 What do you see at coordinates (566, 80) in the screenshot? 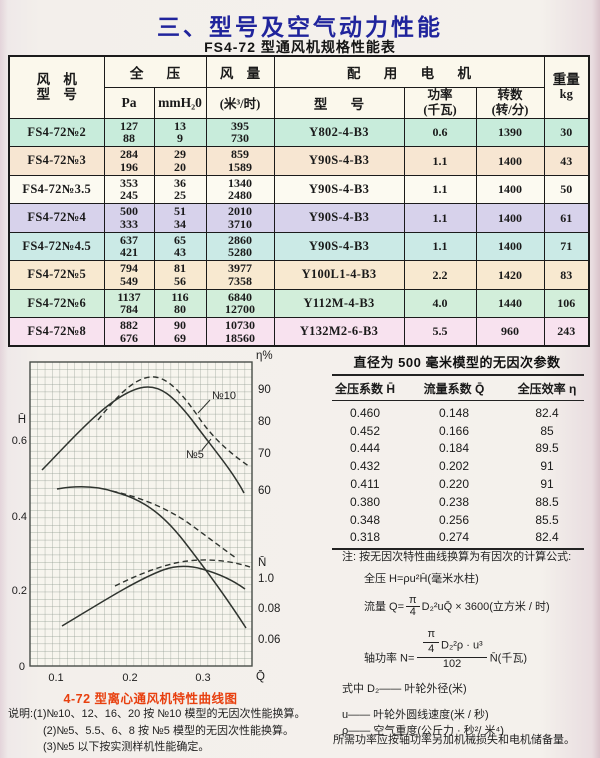
I see `weight-header-line1: 重量` at bounding box center [566, 80].